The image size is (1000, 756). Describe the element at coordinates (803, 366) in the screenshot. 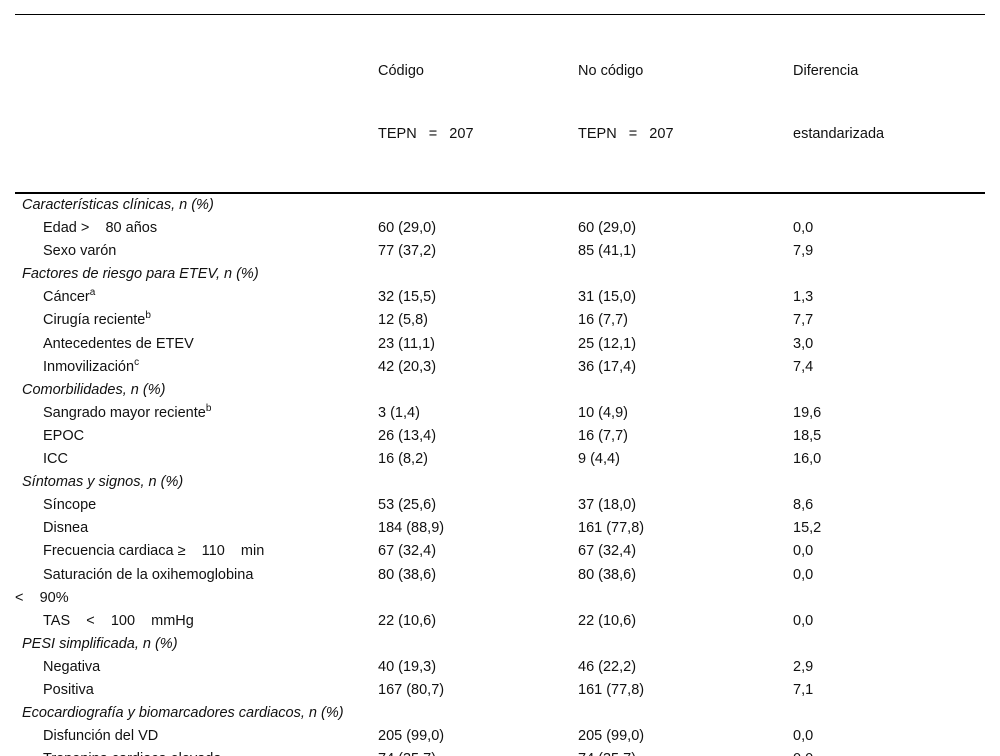

I see `value-diferencia-text: 7,4` at that location.